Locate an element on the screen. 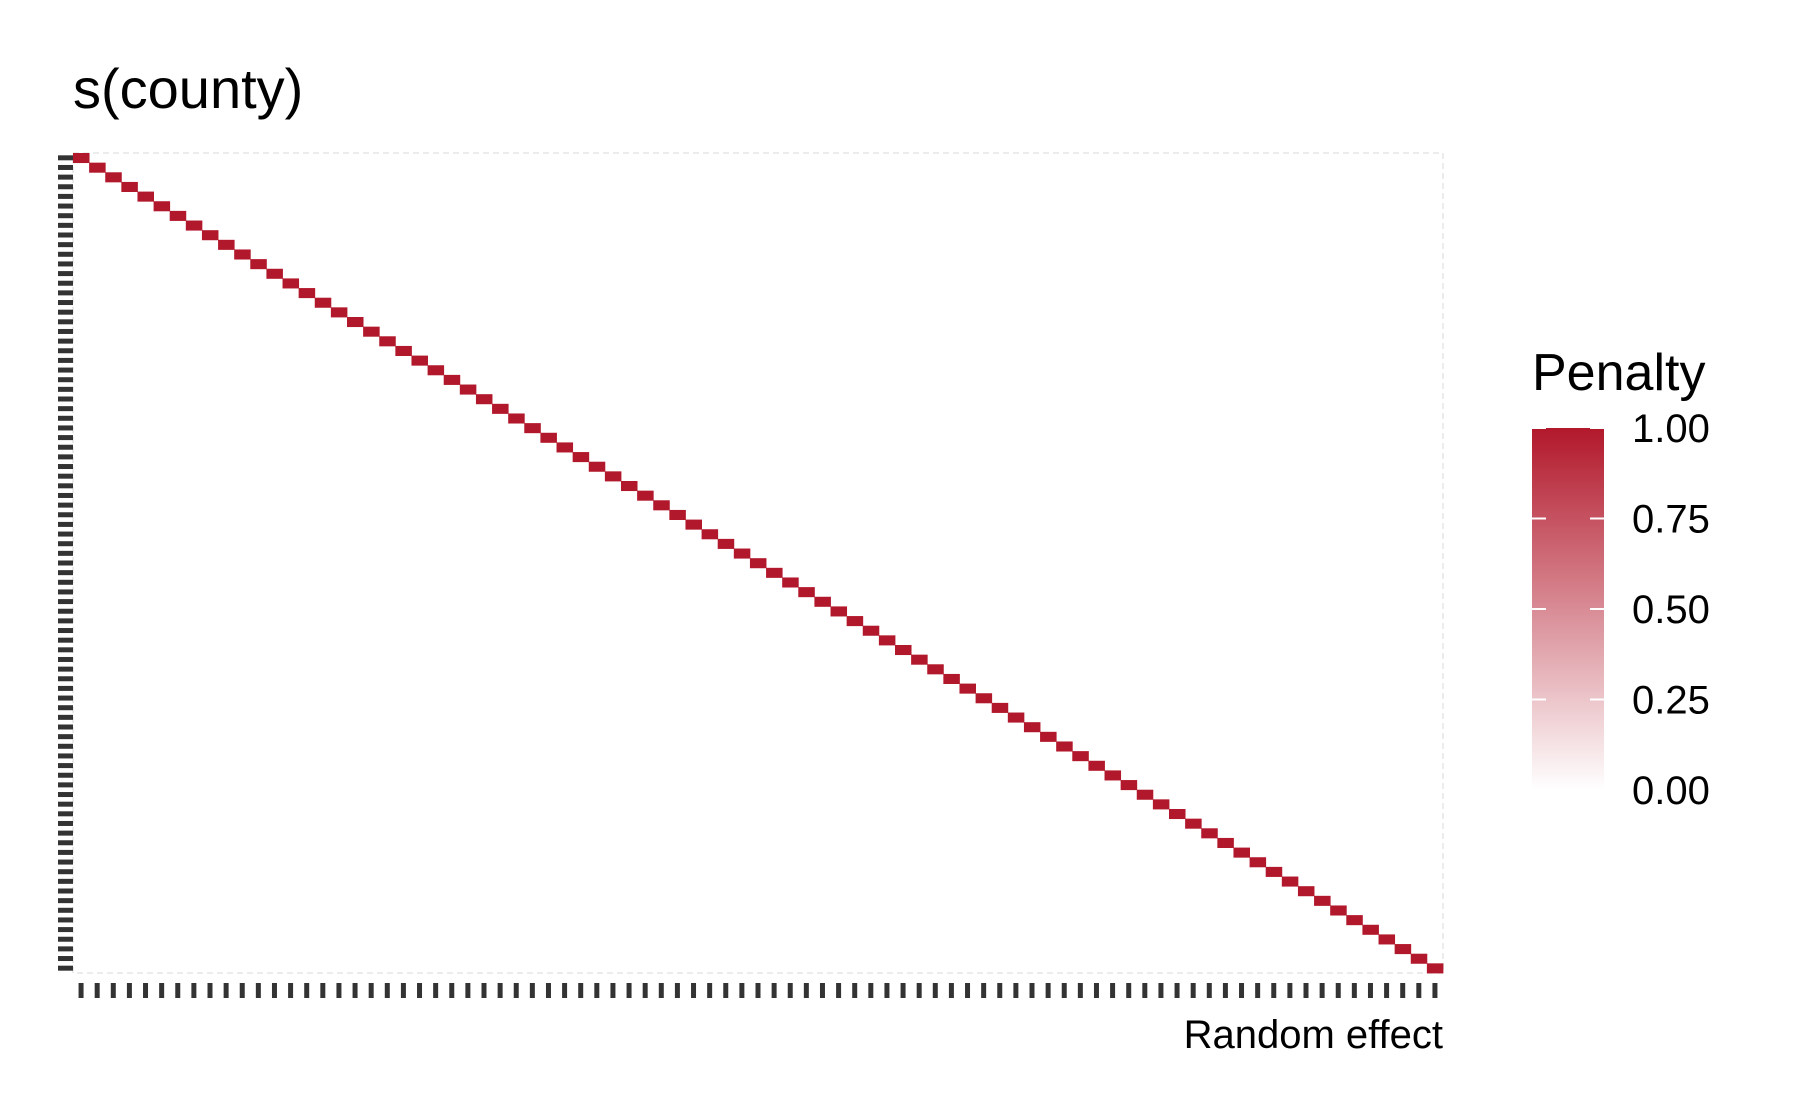  legend-title: Penalty is located at coordinates (1618, 373).